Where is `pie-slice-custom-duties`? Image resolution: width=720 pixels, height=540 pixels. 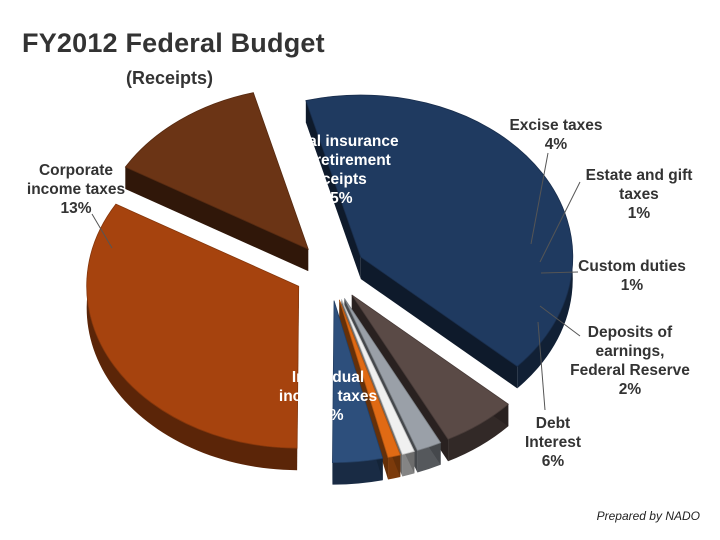 pie-slice-custom-duties is located at coordinates (378, 377).